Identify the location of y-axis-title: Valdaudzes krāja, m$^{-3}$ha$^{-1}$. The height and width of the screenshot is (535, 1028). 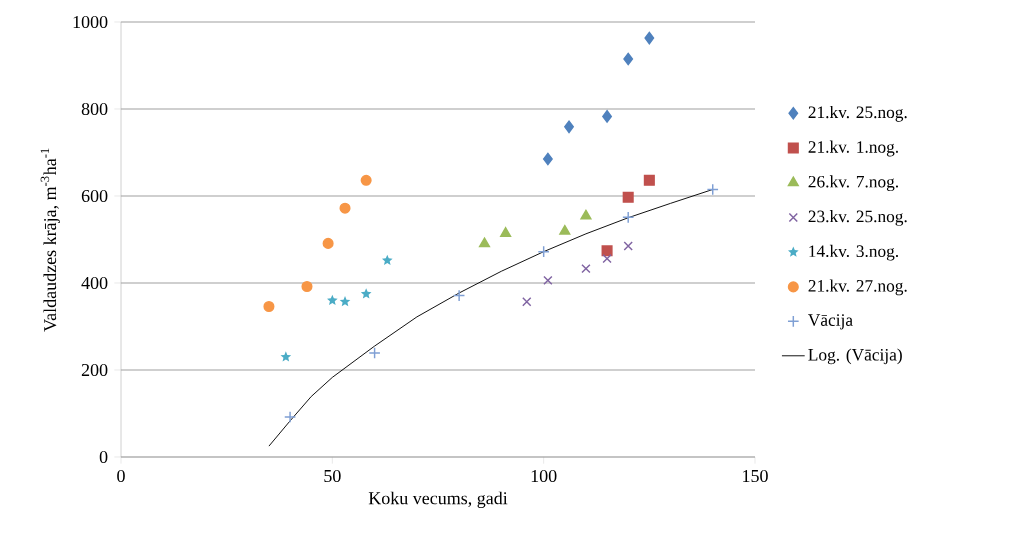
(50, 240).